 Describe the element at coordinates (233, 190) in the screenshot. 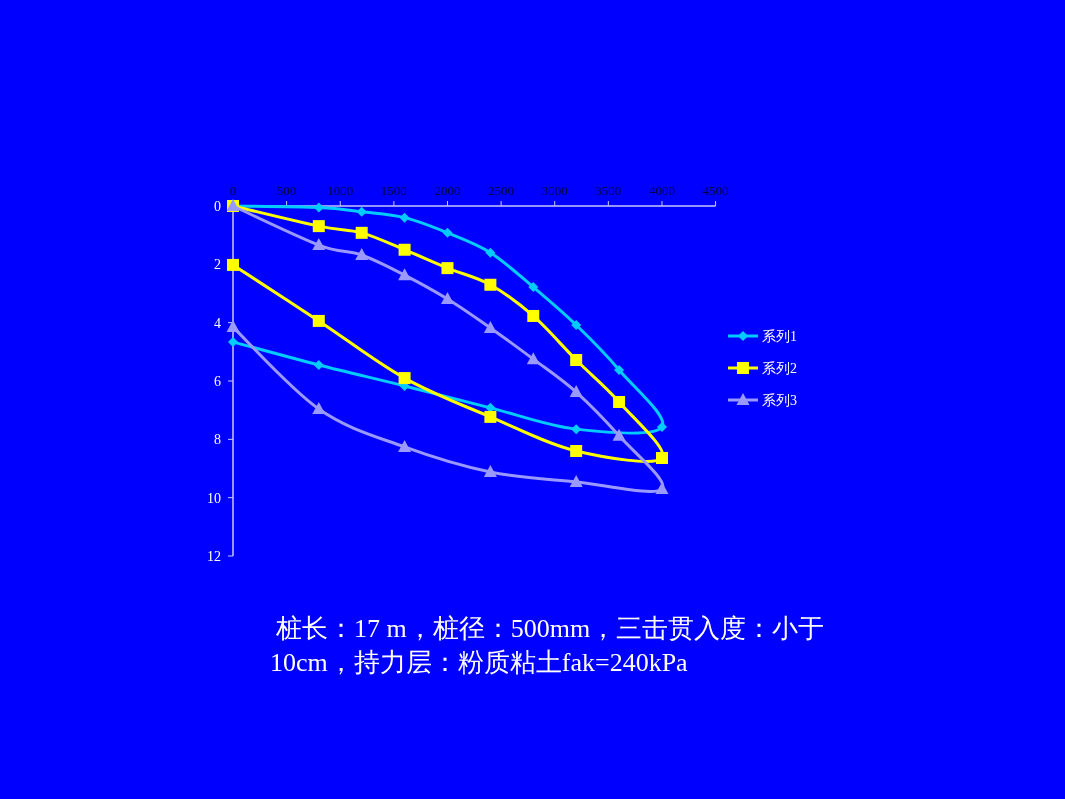

I see `x-tick-label: 0` at that location.